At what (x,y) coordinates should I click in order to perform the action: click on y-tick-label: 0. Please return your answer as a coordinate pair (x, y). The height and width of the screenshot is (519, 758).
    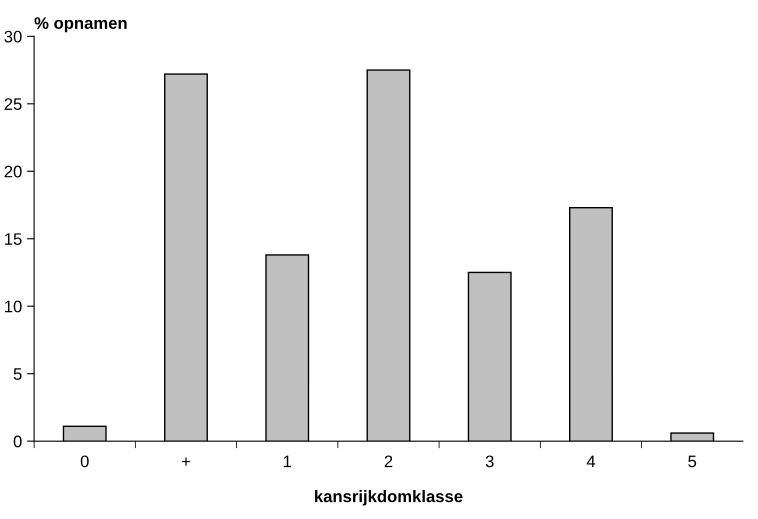
    Looking at the image, I should click on (18, 442).